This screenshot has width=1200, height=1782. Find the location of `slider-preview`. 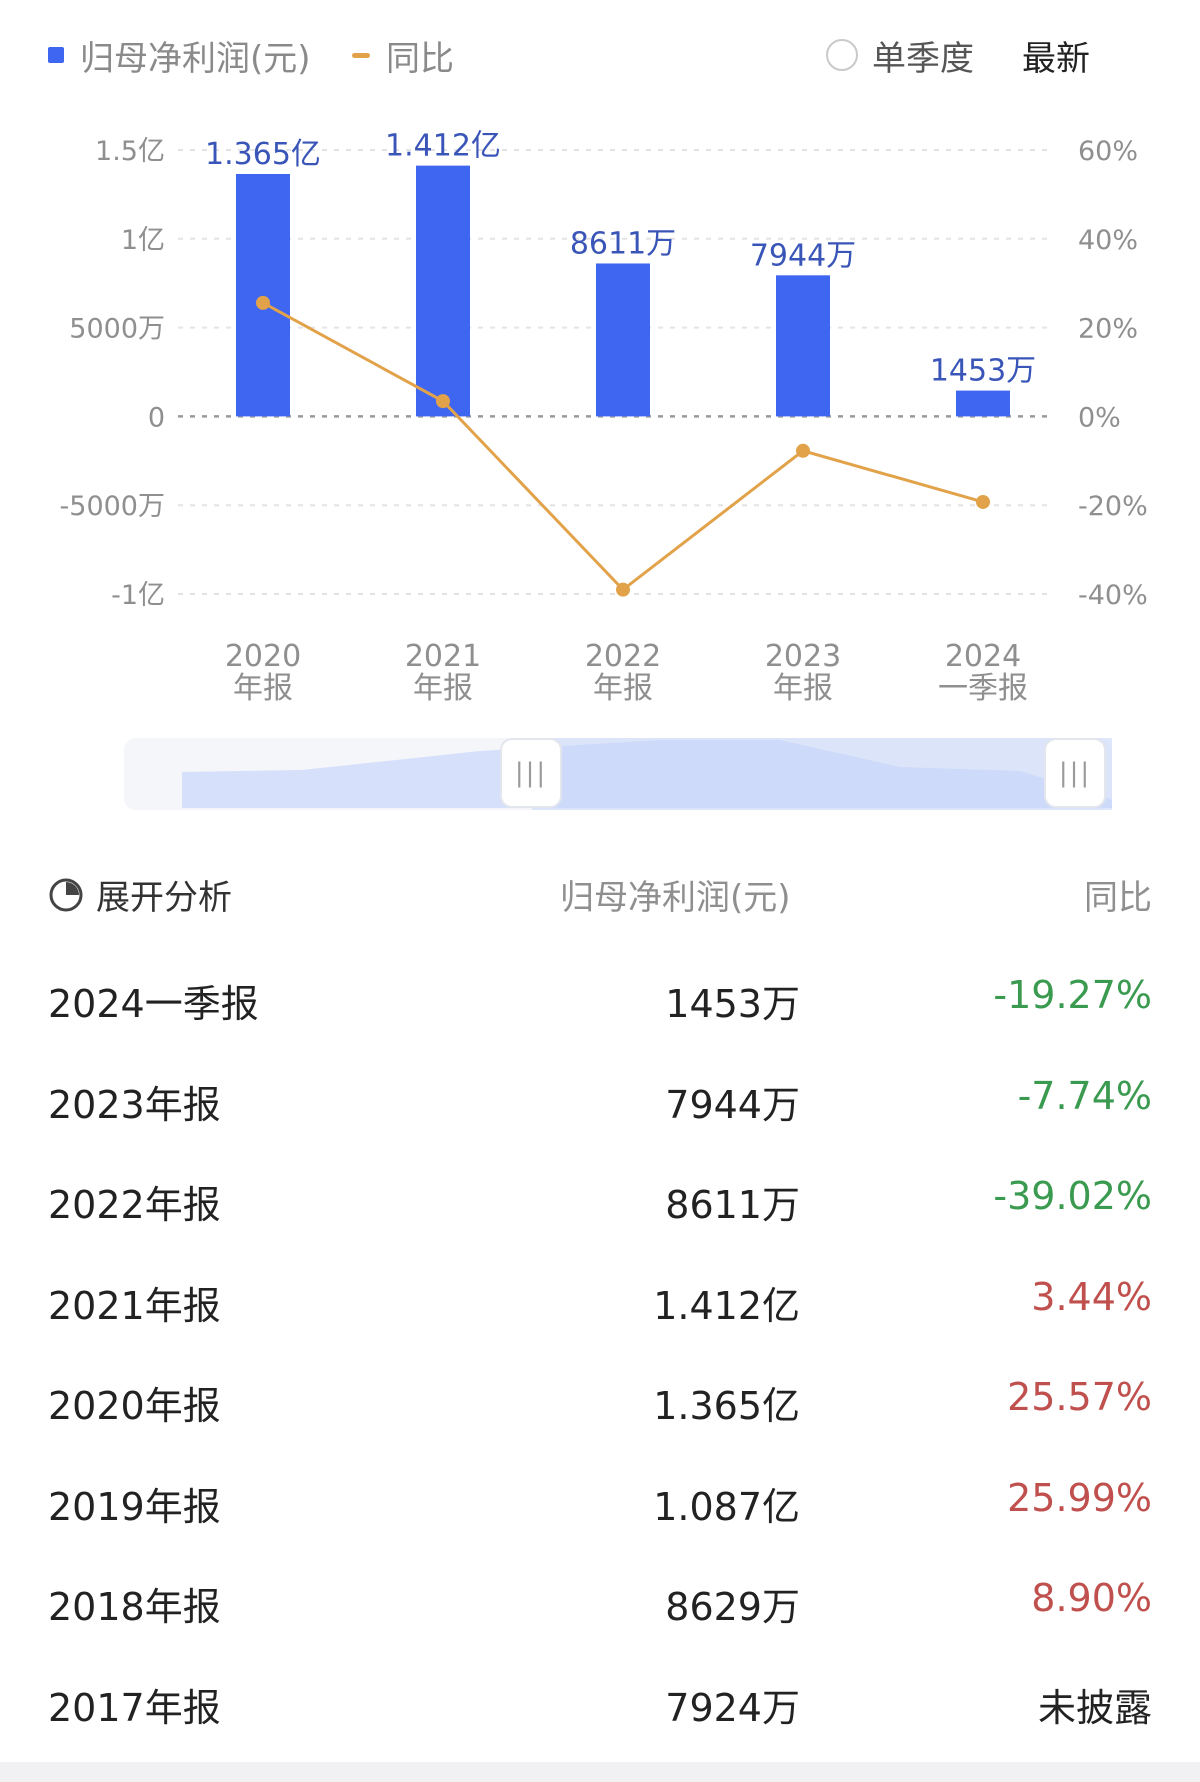

slider-preview is located at coordinates (647, 774).